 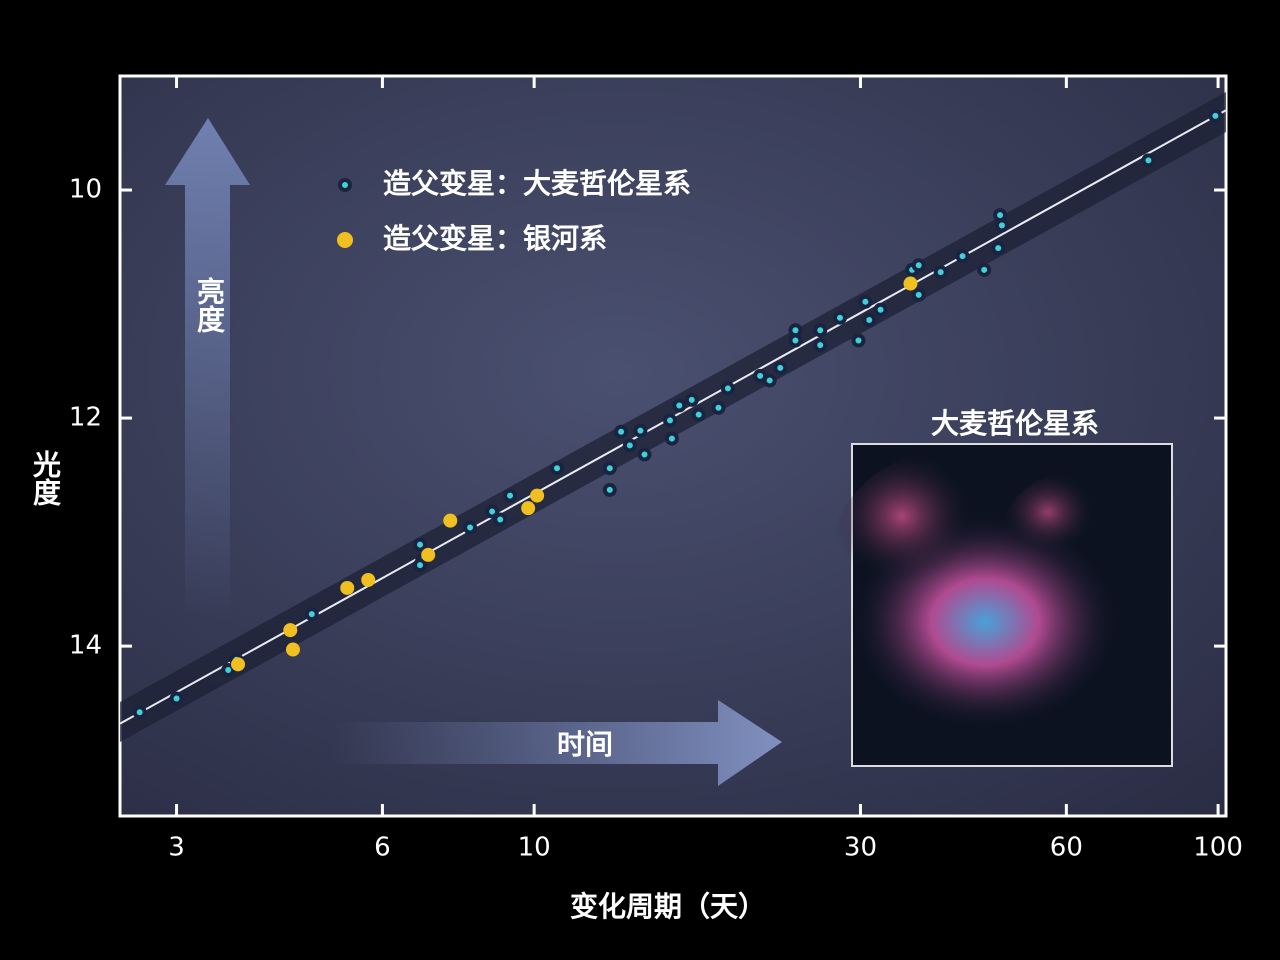 What do you see at coordinates (382, 848) in the screenshot?
I see `x-tick-label: 6` at bounding box center [382, 848].